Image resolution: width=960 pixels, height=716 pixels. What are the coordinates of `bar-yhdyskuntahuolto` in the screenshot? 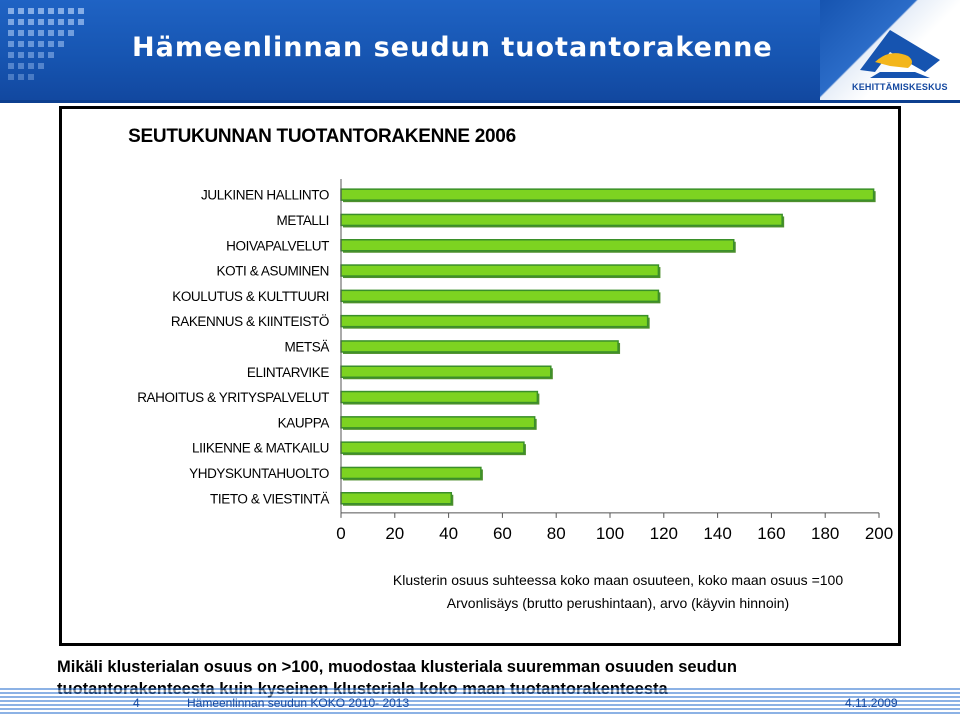 It's located at (411, 473).